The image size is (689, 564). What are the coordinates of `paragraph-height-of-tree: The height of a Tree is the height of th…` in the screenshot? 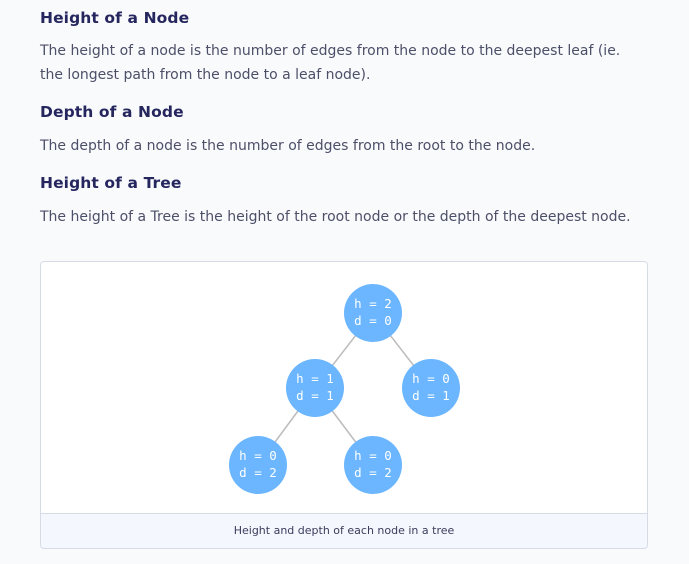 It's located at (335, 217).